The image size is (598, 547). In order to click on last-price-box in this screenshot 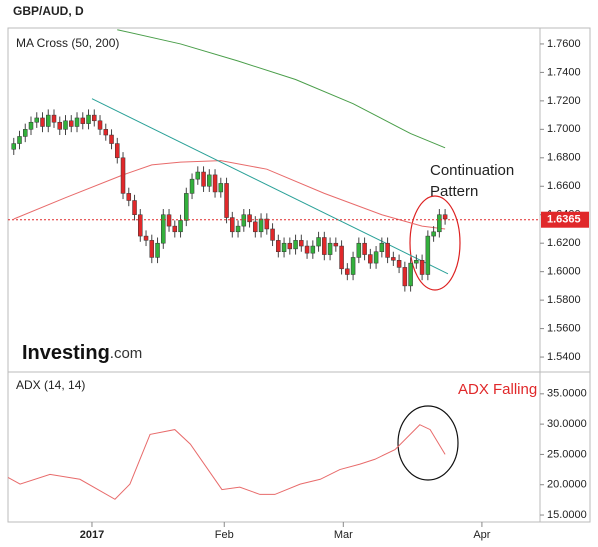, I will do `click(565, 219)`.